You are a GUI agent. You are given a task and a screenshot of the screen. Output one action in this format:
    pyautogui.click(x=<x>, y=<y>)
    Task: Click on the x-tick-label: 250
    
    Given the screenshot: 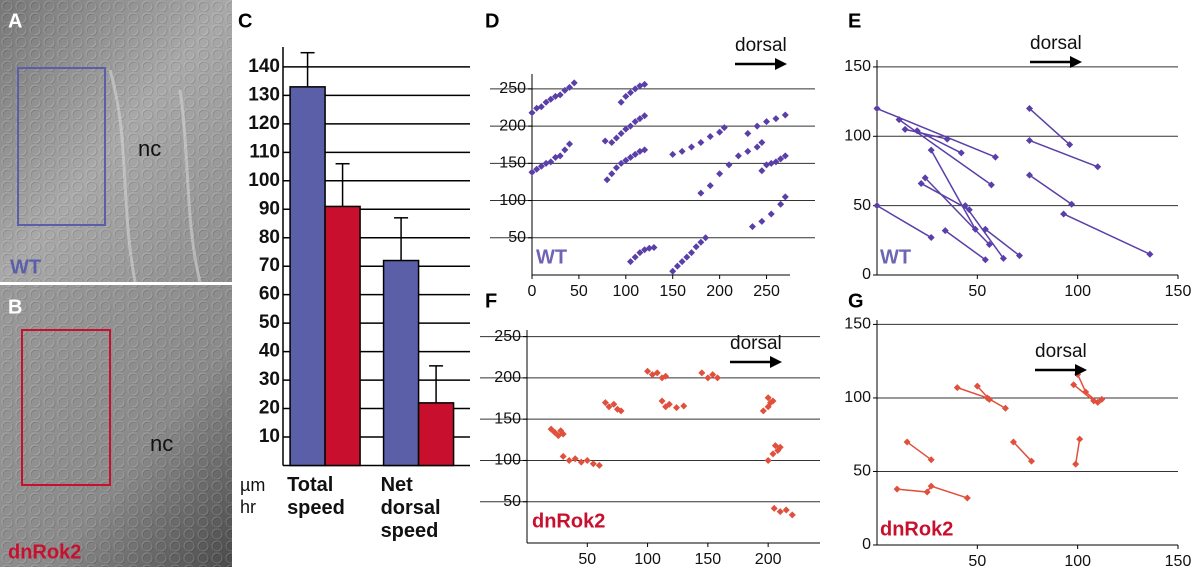 What is the action you would take?
    pyautogui.click(x=766, y=291)
    